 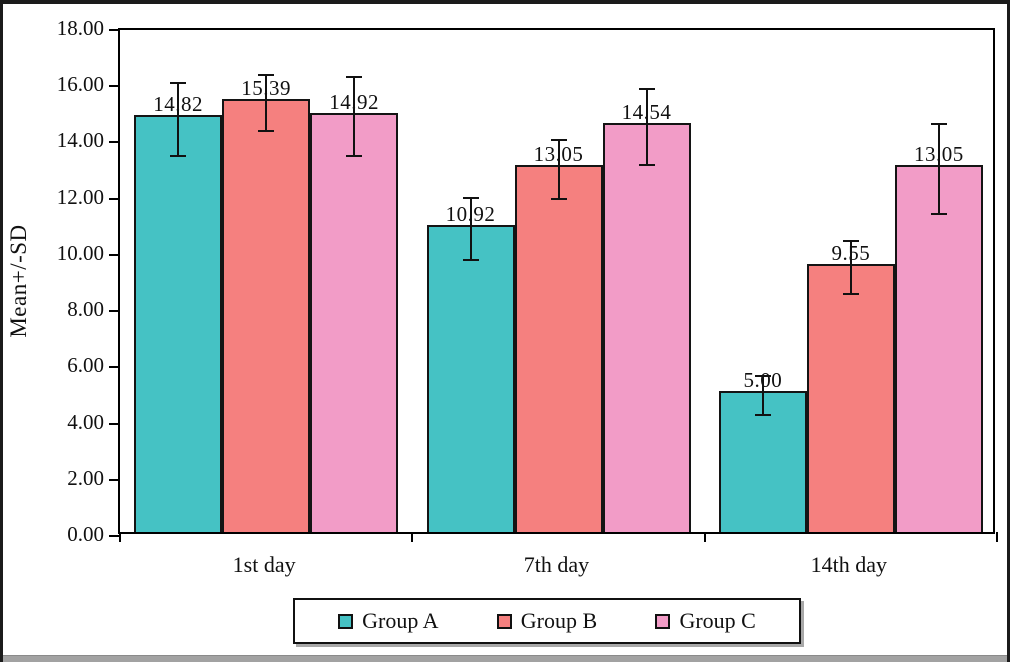 What do you see at coordinates (849, 564) in the screenshot?
I see `x-axis-label-14th-day: 14th day` at bounding box center [849, 564].